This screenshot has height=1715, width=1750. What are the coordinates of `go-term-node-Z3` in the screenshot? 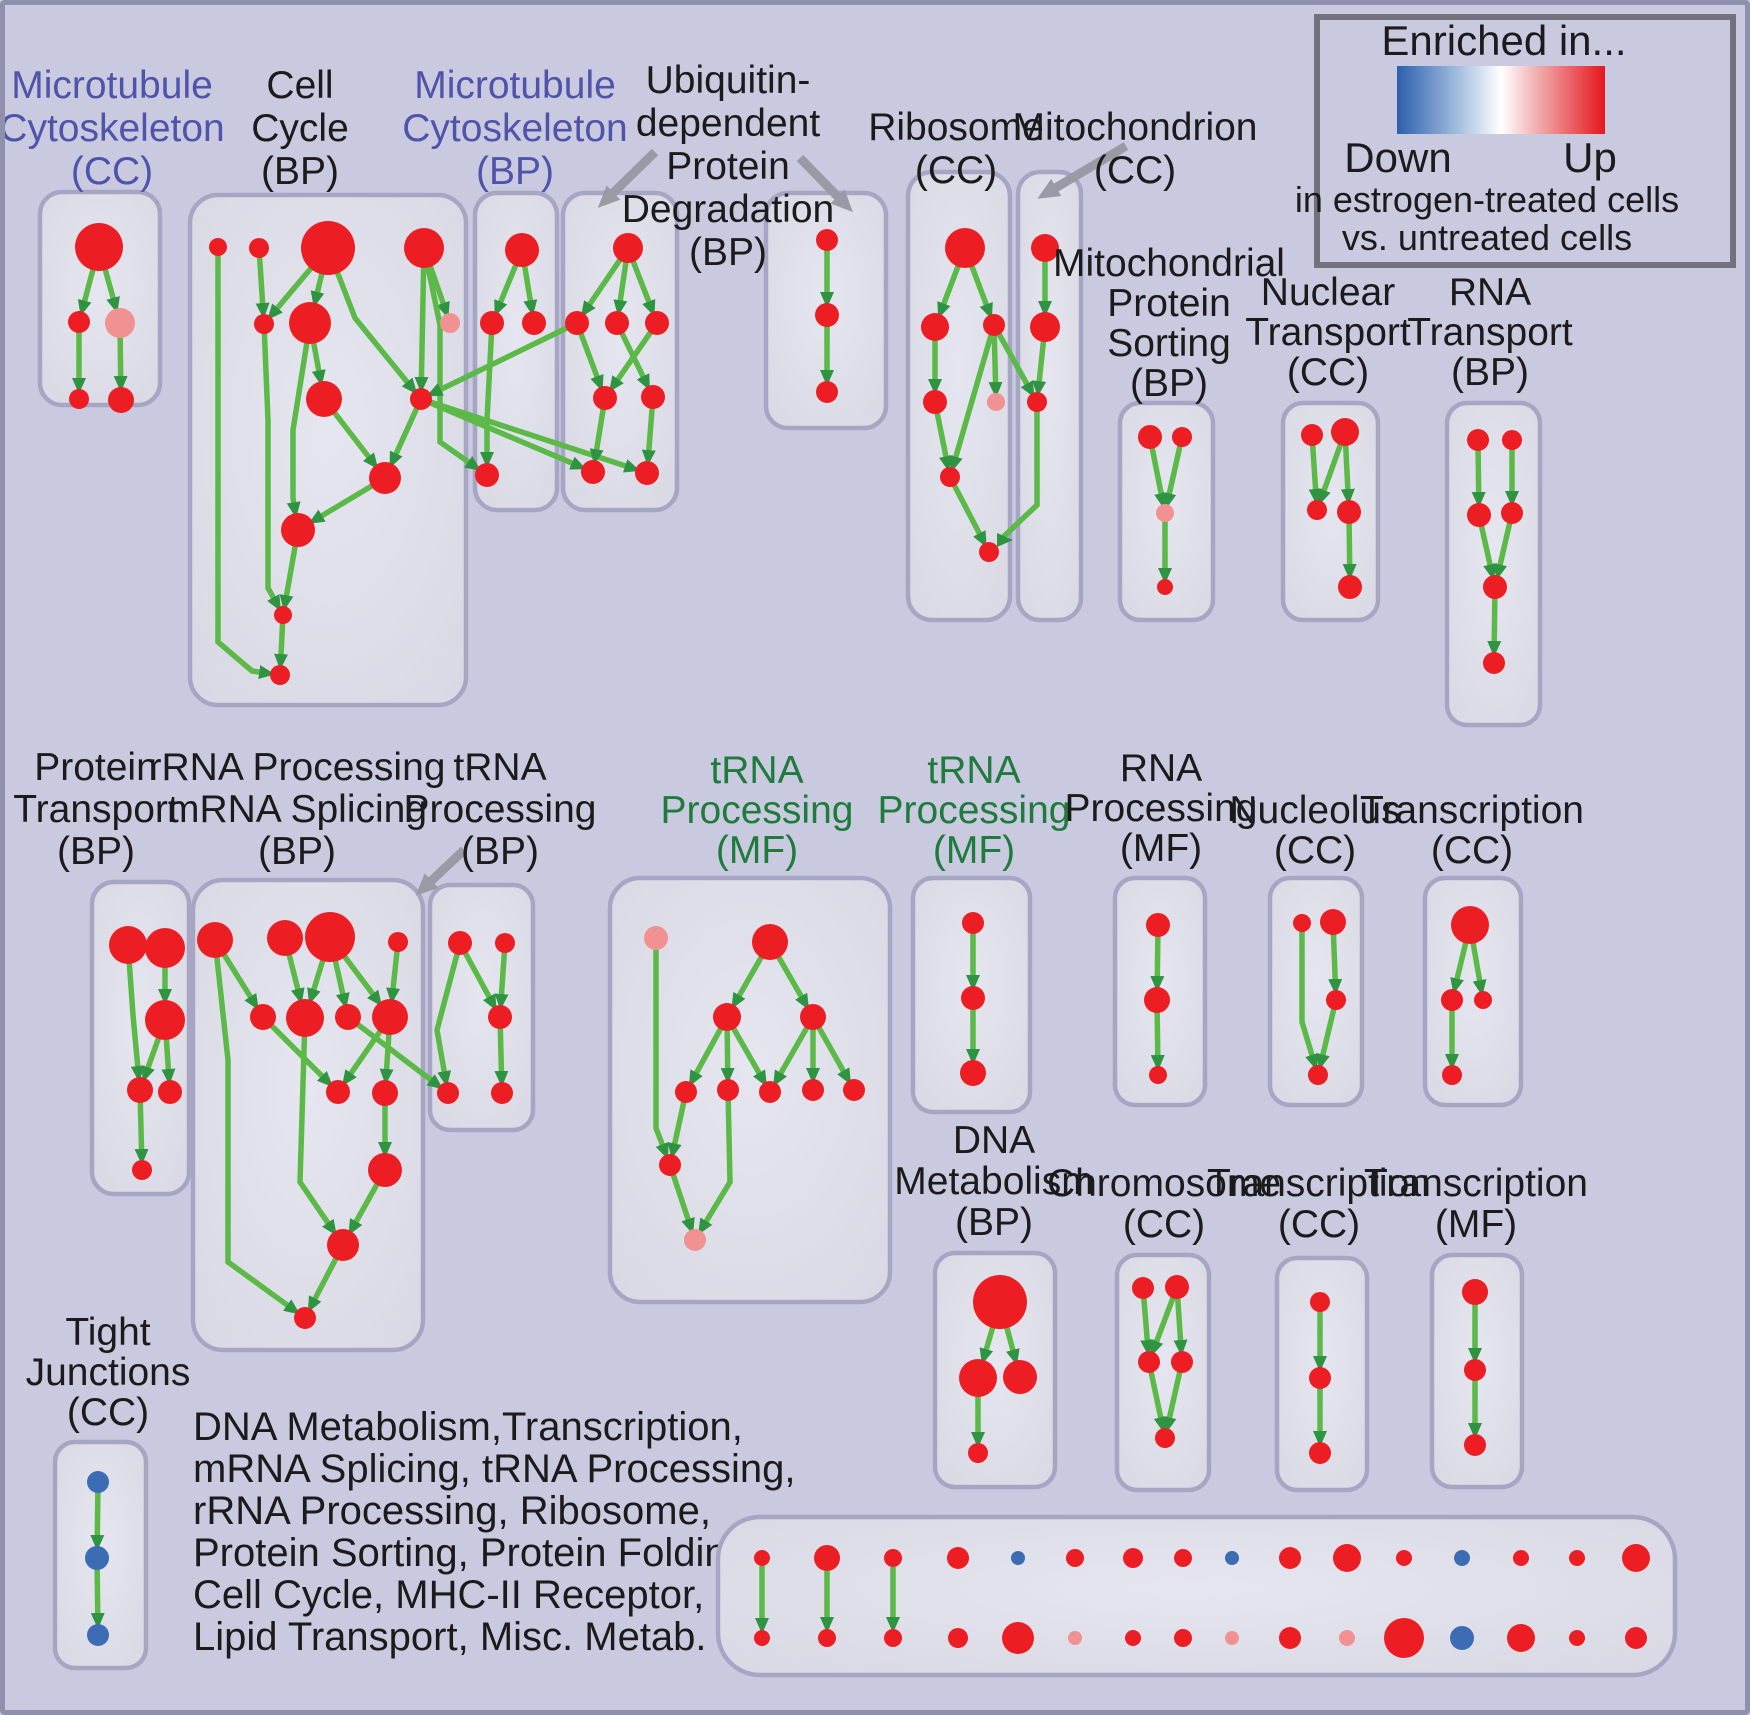 It's located at (98, 1635).